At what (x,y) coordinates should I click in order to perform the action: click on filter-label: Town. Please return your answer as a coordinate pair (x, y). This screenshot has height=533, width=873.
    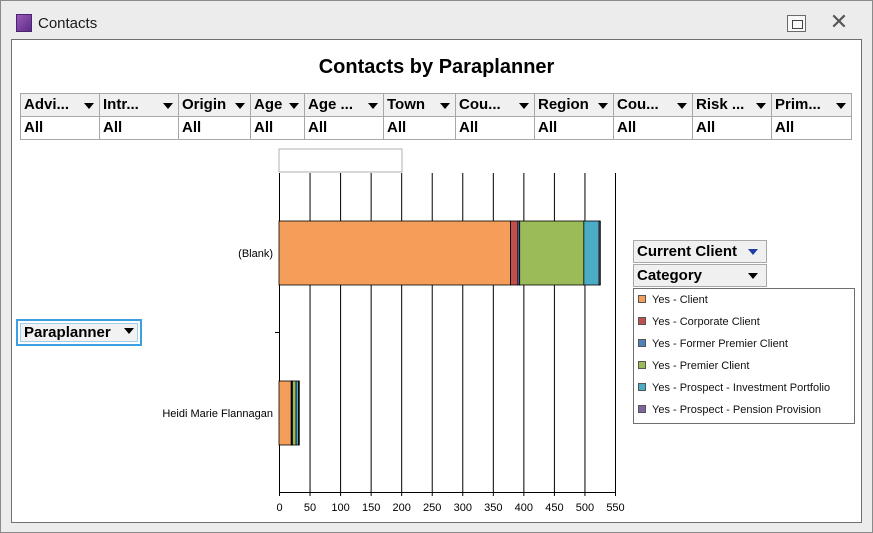
    Looking at the image, I should click on (419, 105).